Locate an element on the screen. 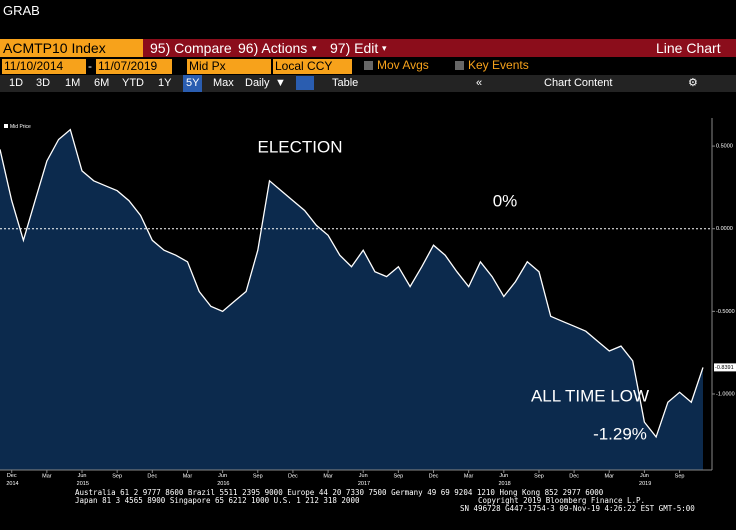 The image size is (736, 530). menu-bar is located at coordinates (368, 48).